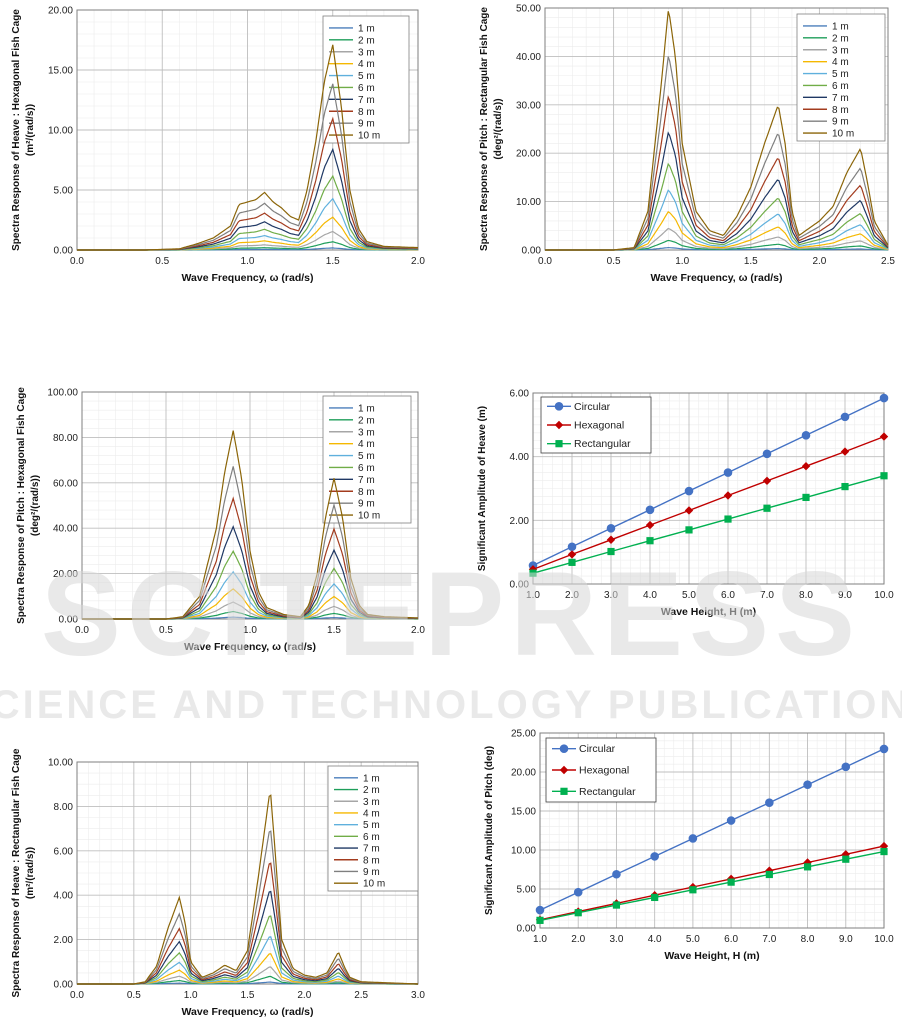 Image resolution: width=902 pixels, height=1026 pixels. I want to click on y-tick-label: 15.00, so click(523, 812).